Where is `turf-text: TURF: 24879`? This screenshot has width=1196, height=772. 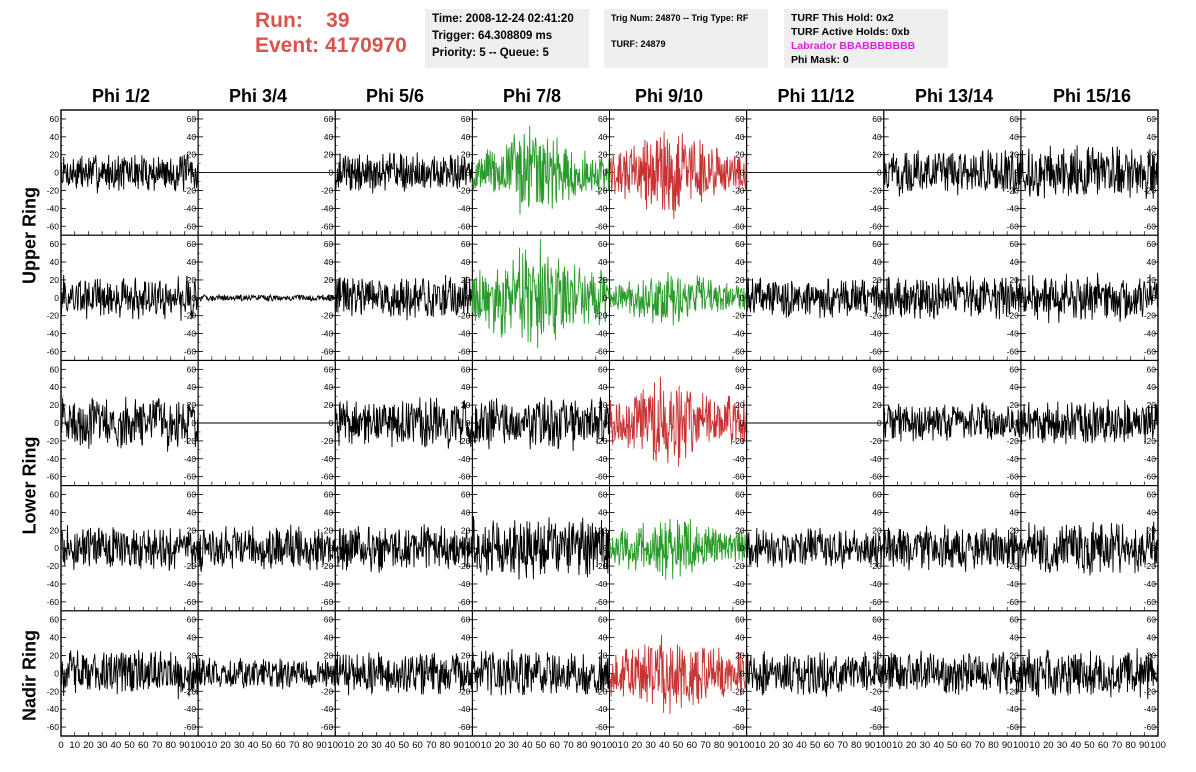
turf-text: TURF: 24879 is located at coordinates (638, 44).